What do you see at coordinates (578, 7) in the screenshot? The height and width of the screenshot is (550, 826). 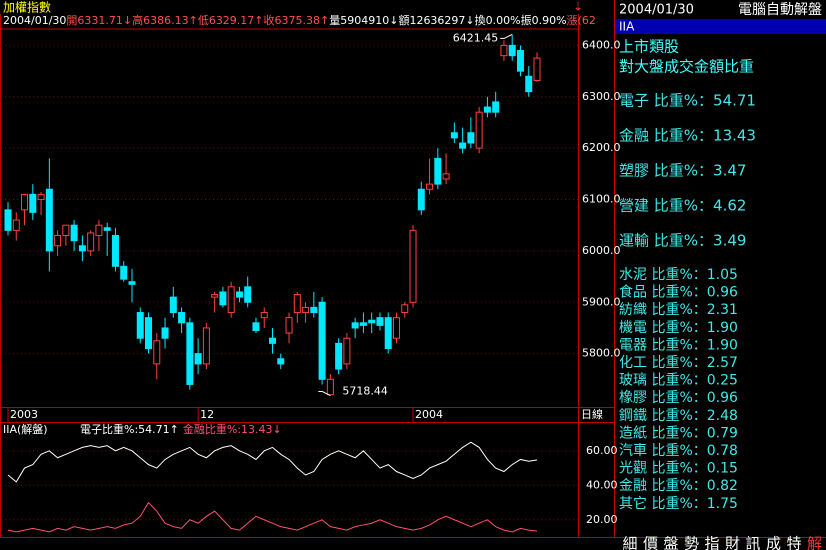 I see `arrow-icon: ⇣` at bounding box center [578, 7].